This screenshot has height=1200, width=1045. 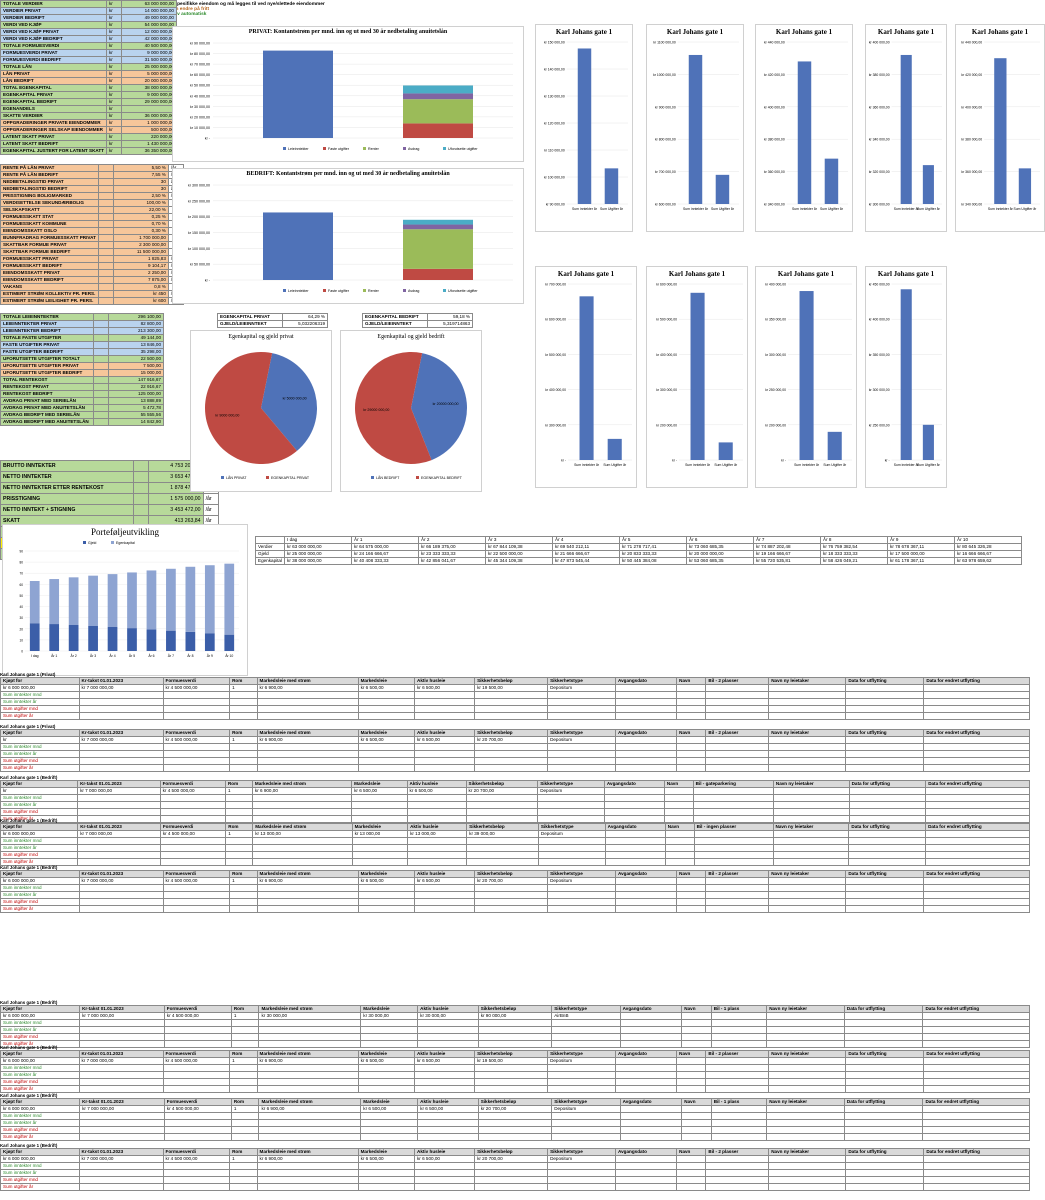 What do you see at coordinates (787, 554) in the screenshot?
I see `table-cell: kr 19 166 666,67` at bounding box center [787, 554].